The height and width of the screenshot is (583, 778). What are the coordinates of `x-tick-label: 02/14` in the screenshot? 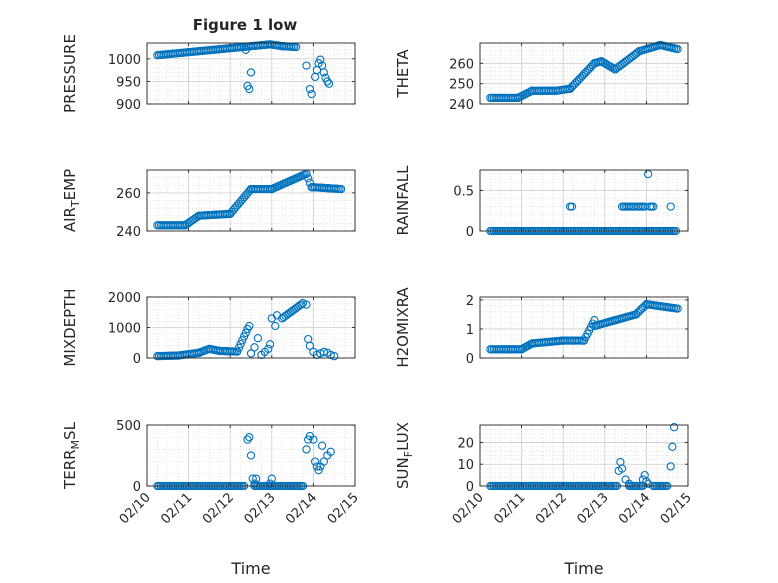 It's located at (301, 508).